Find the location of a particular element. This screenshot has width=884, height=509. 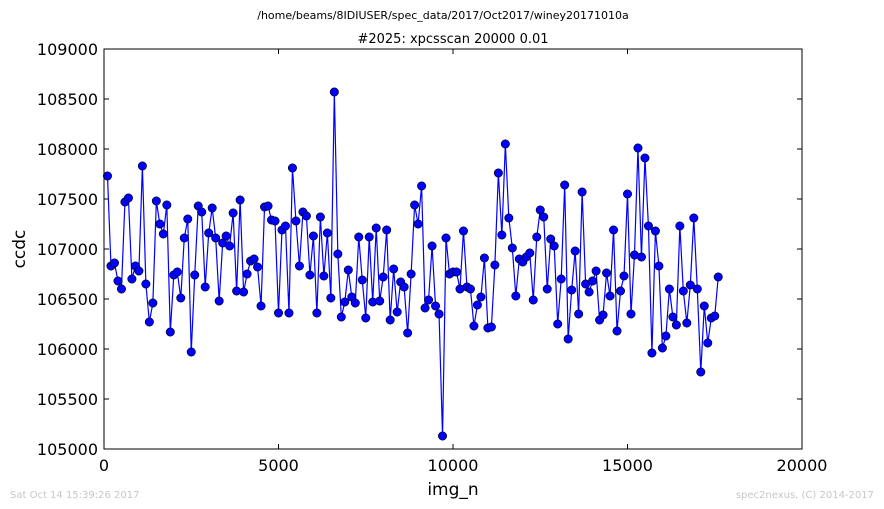

y-tick-label: 107500 is located at coordinates (67, 199).